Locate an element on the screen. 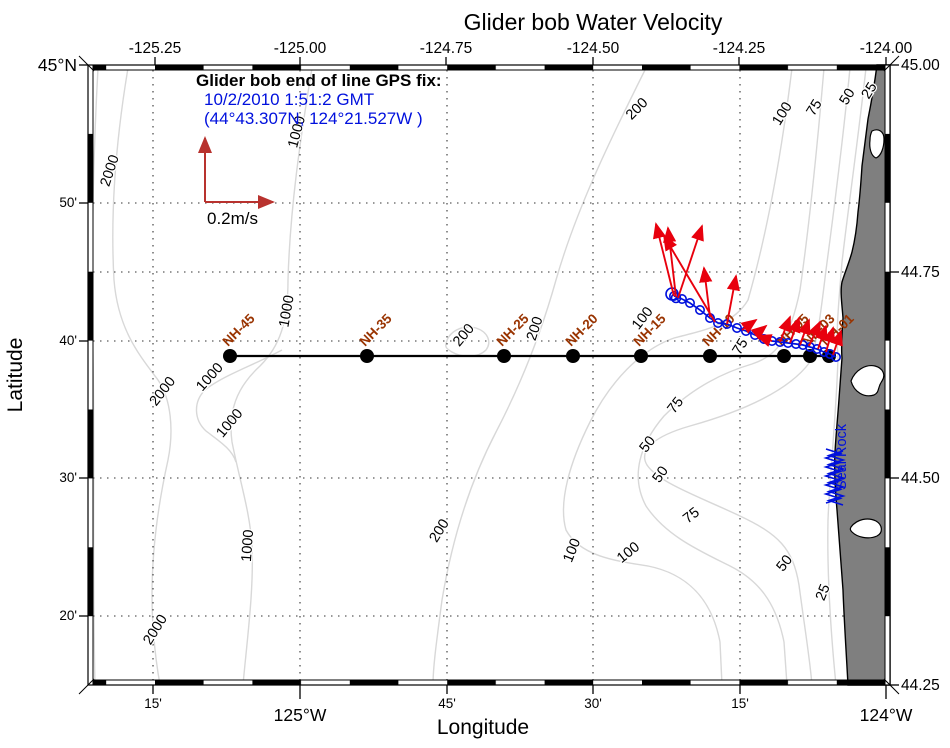 The width and height of the screenshot is (950, 748). gps-fix-position: (44°43.307N, 124°21.527W ) is located at coordinates (313, 118).